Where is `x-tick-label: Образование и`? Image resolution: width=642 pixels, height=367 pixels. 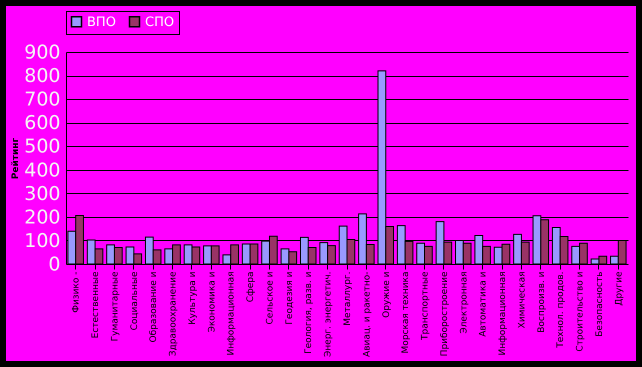 x-tick-label: Образование и is located at coordinates (154, 306).